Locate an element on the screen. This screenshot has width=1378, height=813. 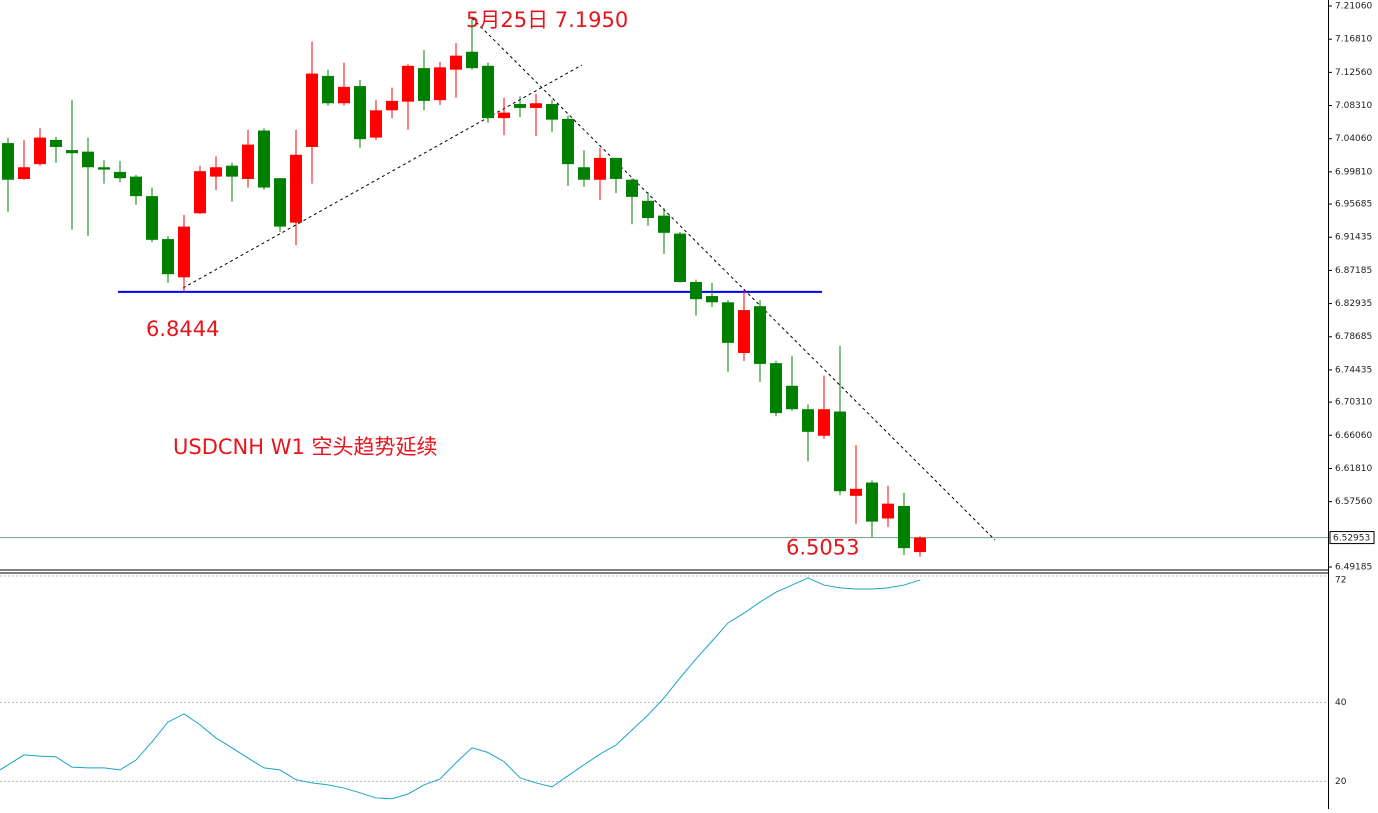
annotation-title: USDCNH W1 空头趋势延续 is located at coordinates (305, 447).